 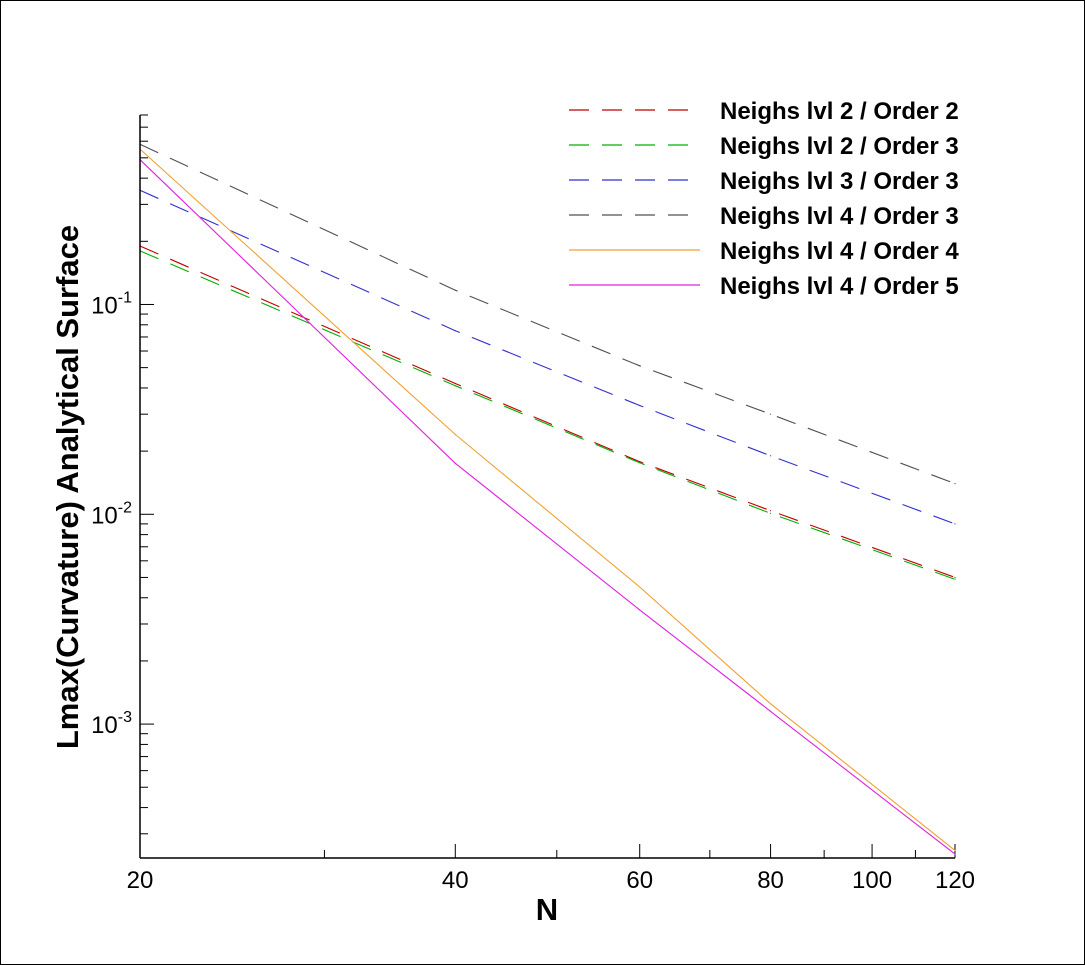 What do you see at coordinates (639, 880) in the screenshot?
I see `x-tick-label: 60` at bounding box center [639, 880].